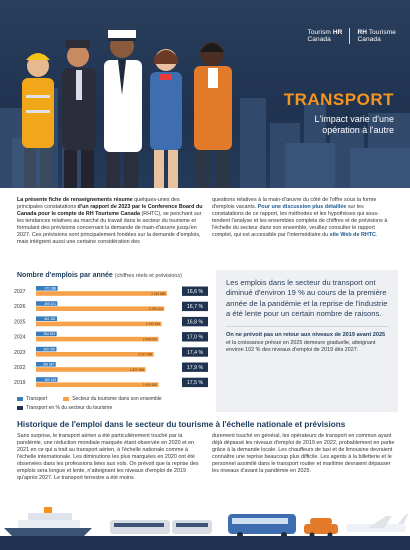 The width and height of the screenshot is (410, 550). I want to click on percent-label: 17,0 %, so click(195, 338).